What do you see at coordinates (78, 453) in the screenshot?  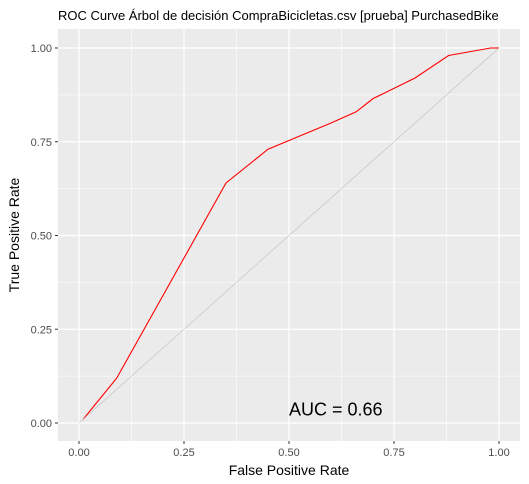 I see `x-tick-label: 0.00` at bounding box center [78, 453].